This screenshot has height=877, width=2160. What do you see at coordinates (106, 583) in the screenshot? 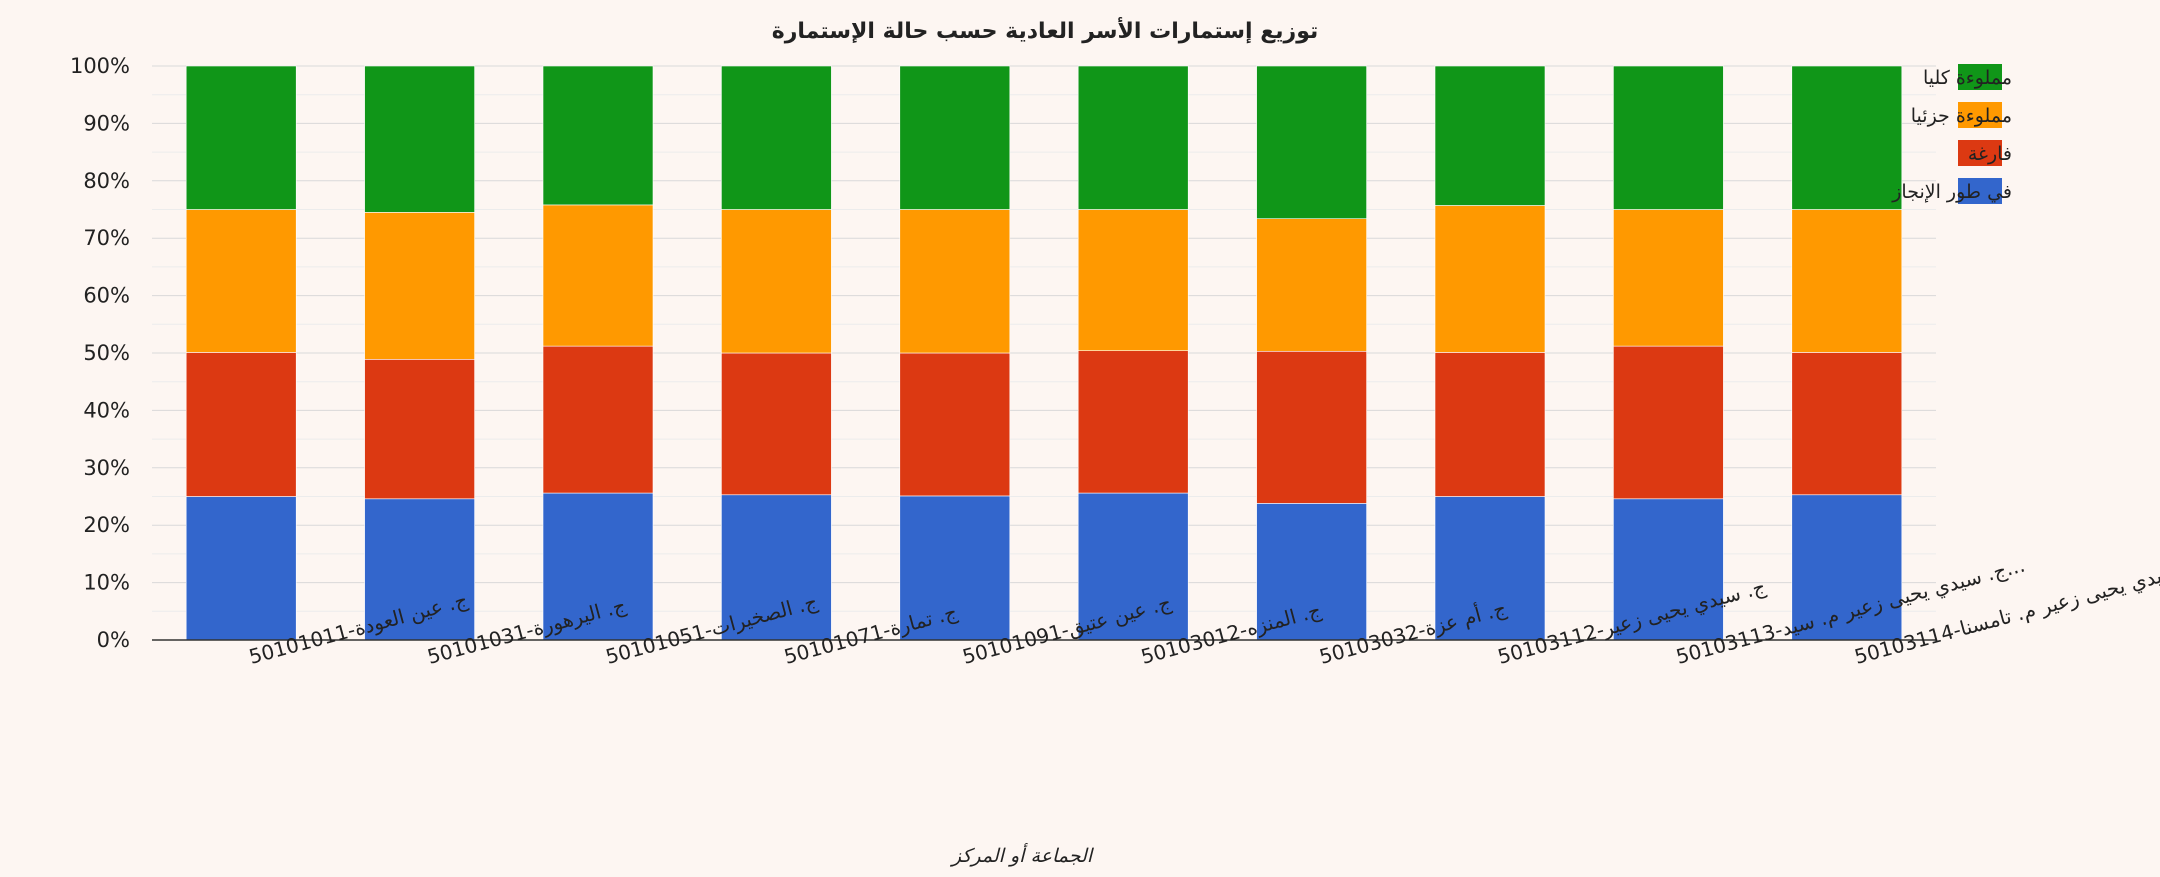
I see `y-tick-label: 10%` at bounding box center [106, 583].